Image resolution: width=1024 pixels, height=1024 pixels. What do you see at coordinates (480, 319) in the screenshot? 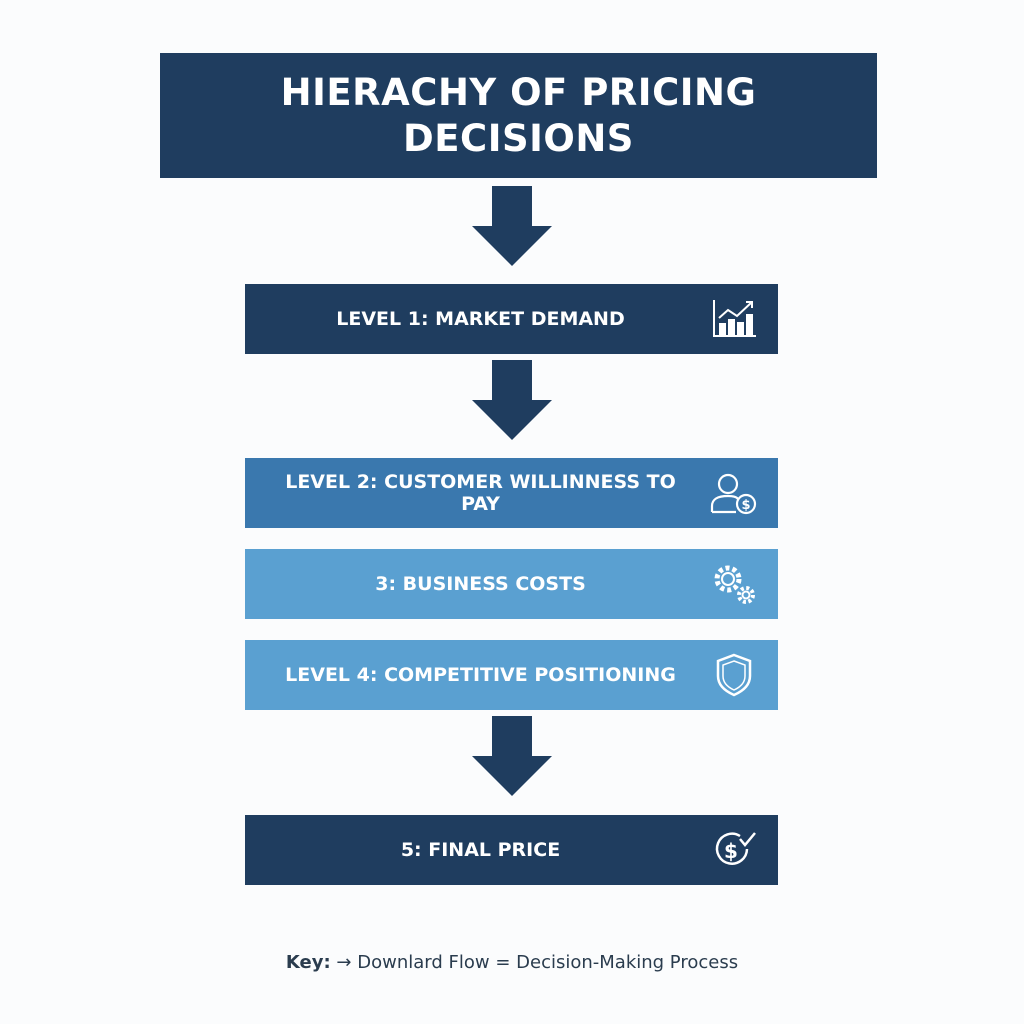
I see `level-1-label: LEVEL 1: MARKET DEMAND` at bounding box center [480, 319].